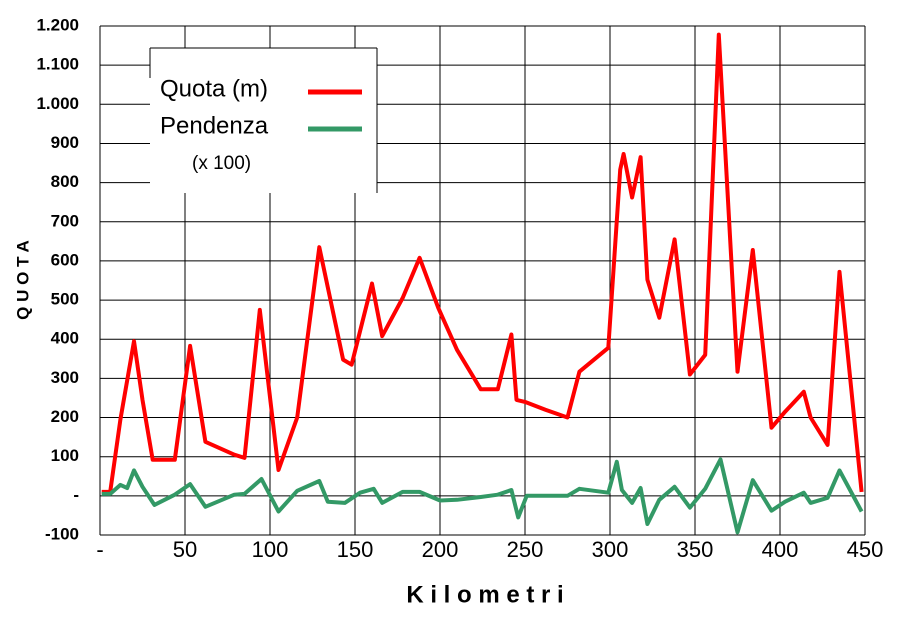  What do you see at coordinates (57, 103) in the screenshot?
I see `y-tick-label: 1.000` at bounding box center [57, 103].